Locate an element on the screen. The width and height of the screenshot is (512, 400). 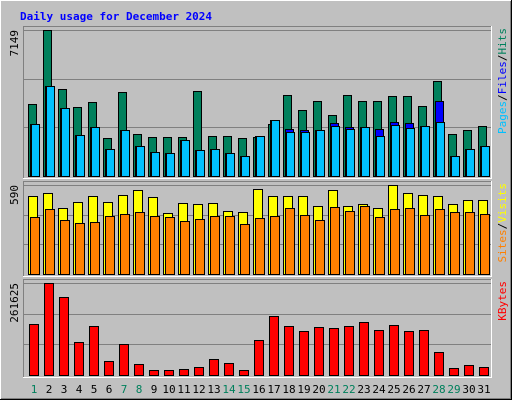
day-label-4: 4 is located at coordinates (79, 389).